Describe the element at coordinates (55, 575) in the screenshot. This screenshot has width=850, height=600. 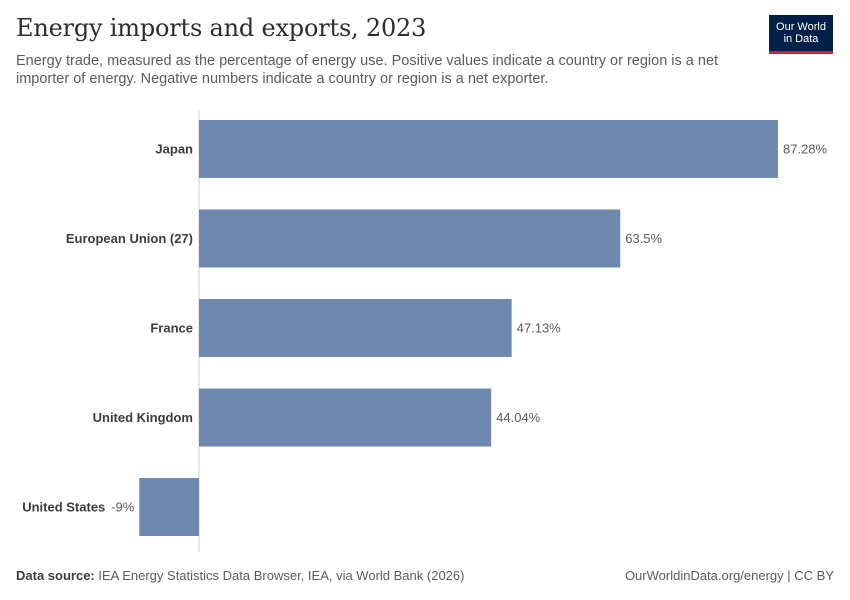
I see `data-source-label: Data source:` at that location.